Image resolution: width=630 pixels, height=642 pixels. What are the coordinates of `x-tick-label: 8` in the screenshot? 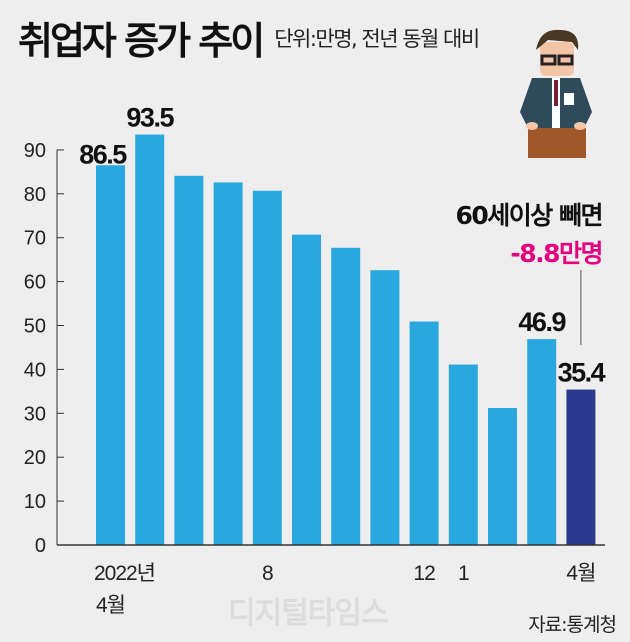 It's located at (267, 573).